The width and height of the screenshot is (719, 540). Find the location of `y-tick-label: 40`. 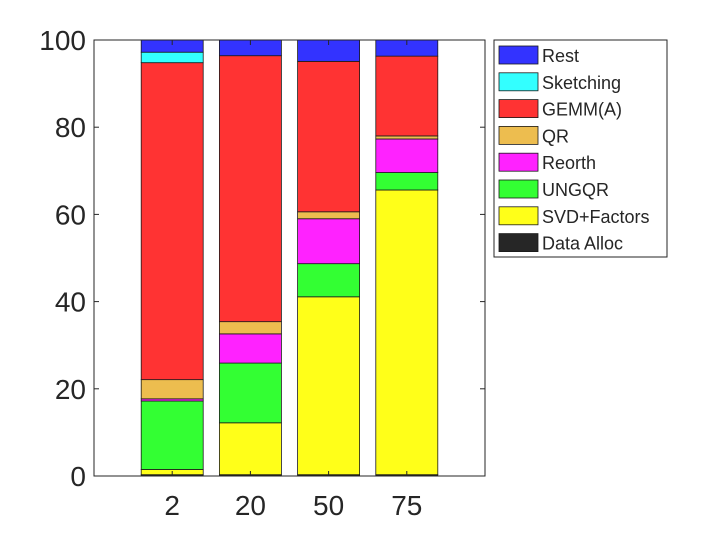

y-tick-label: 40 is located at coordinates (70, 302).